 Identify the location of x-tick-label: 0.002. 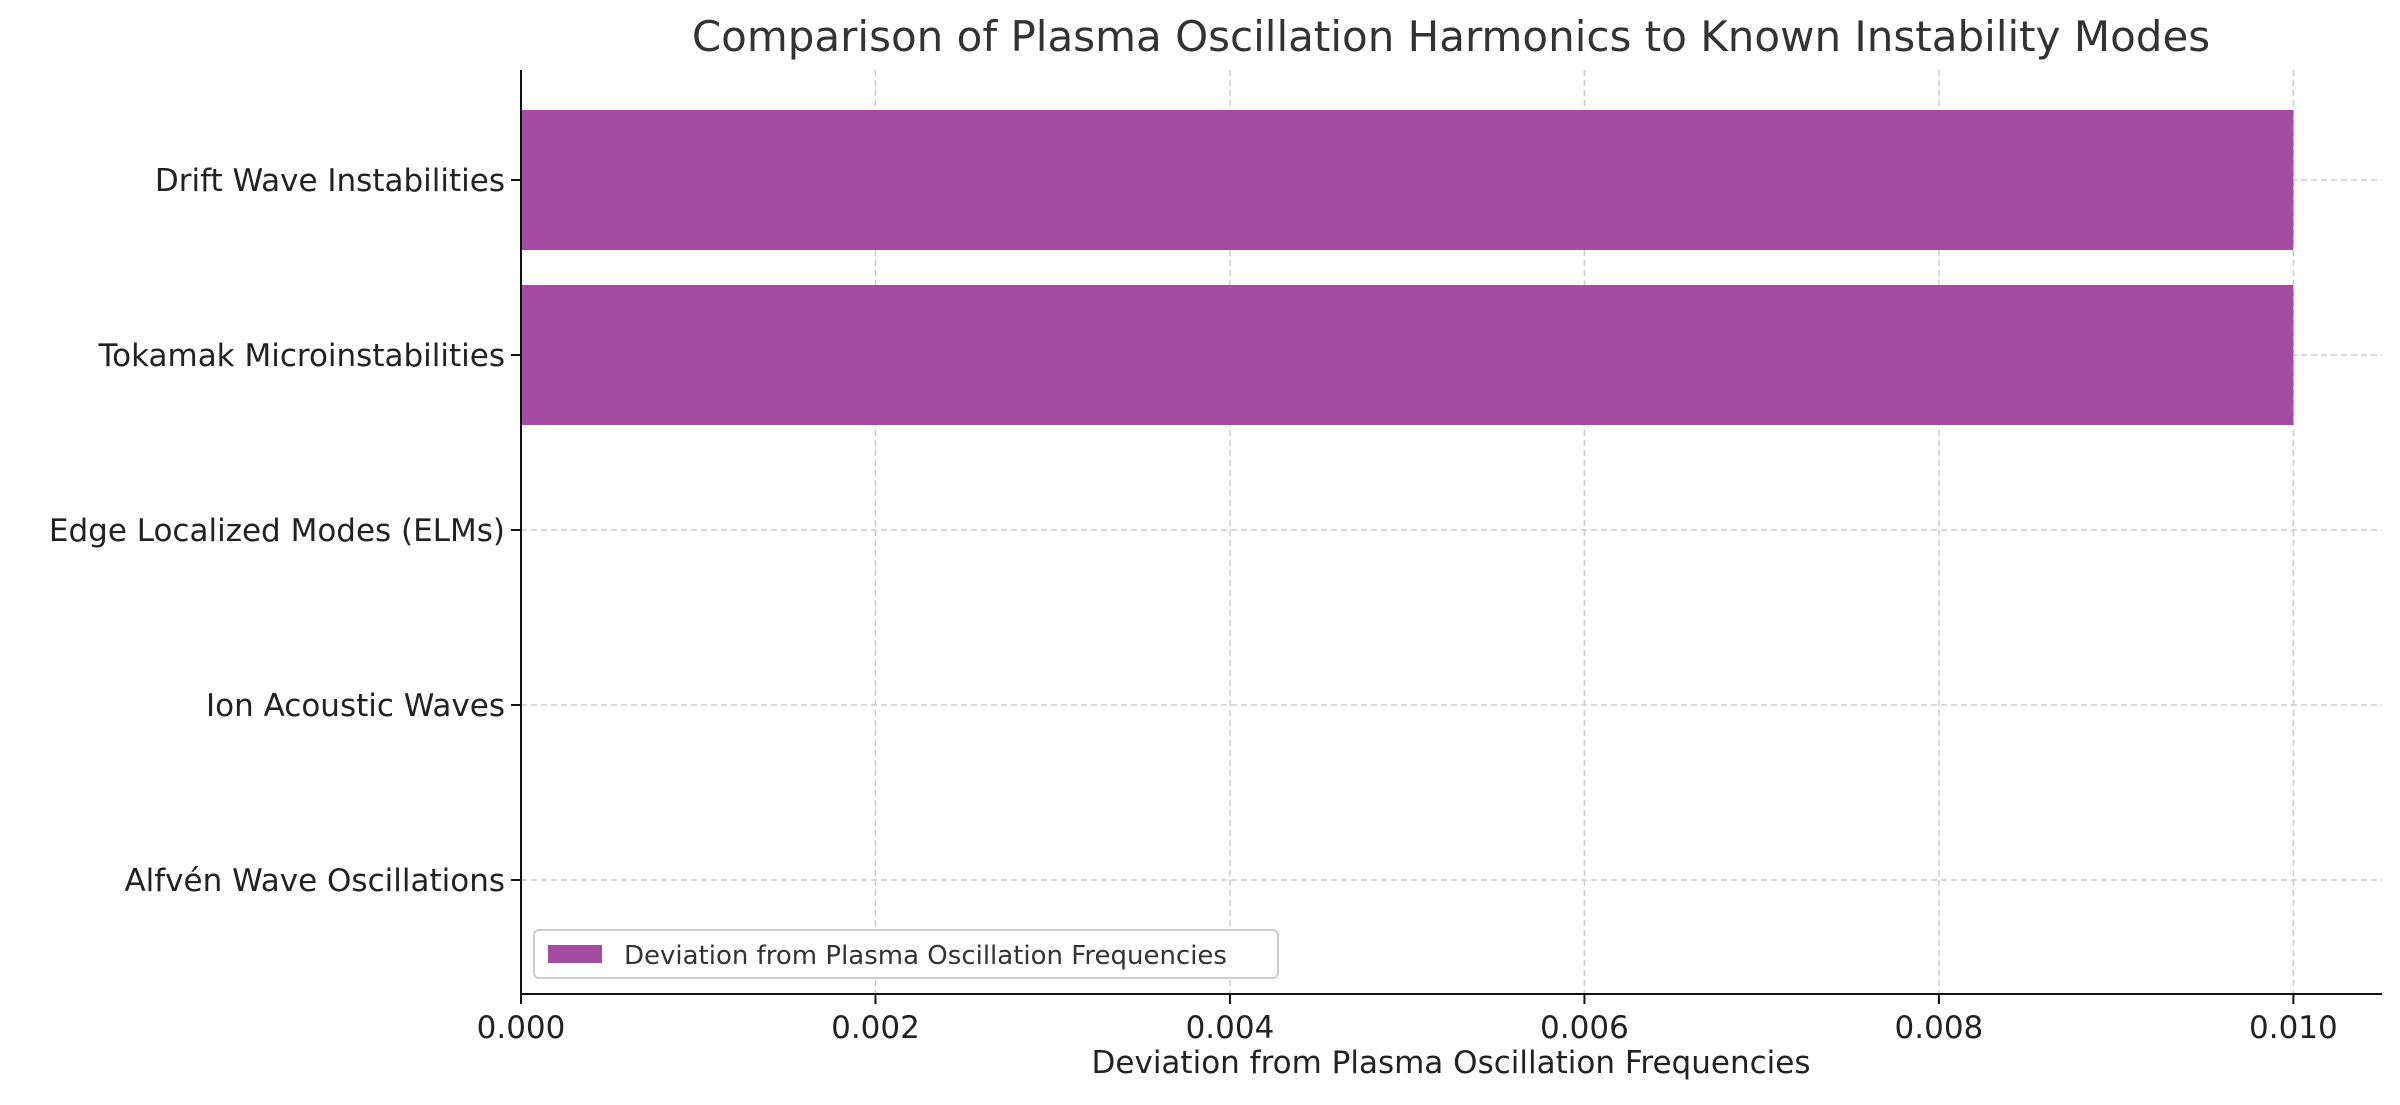
(875, 1028).